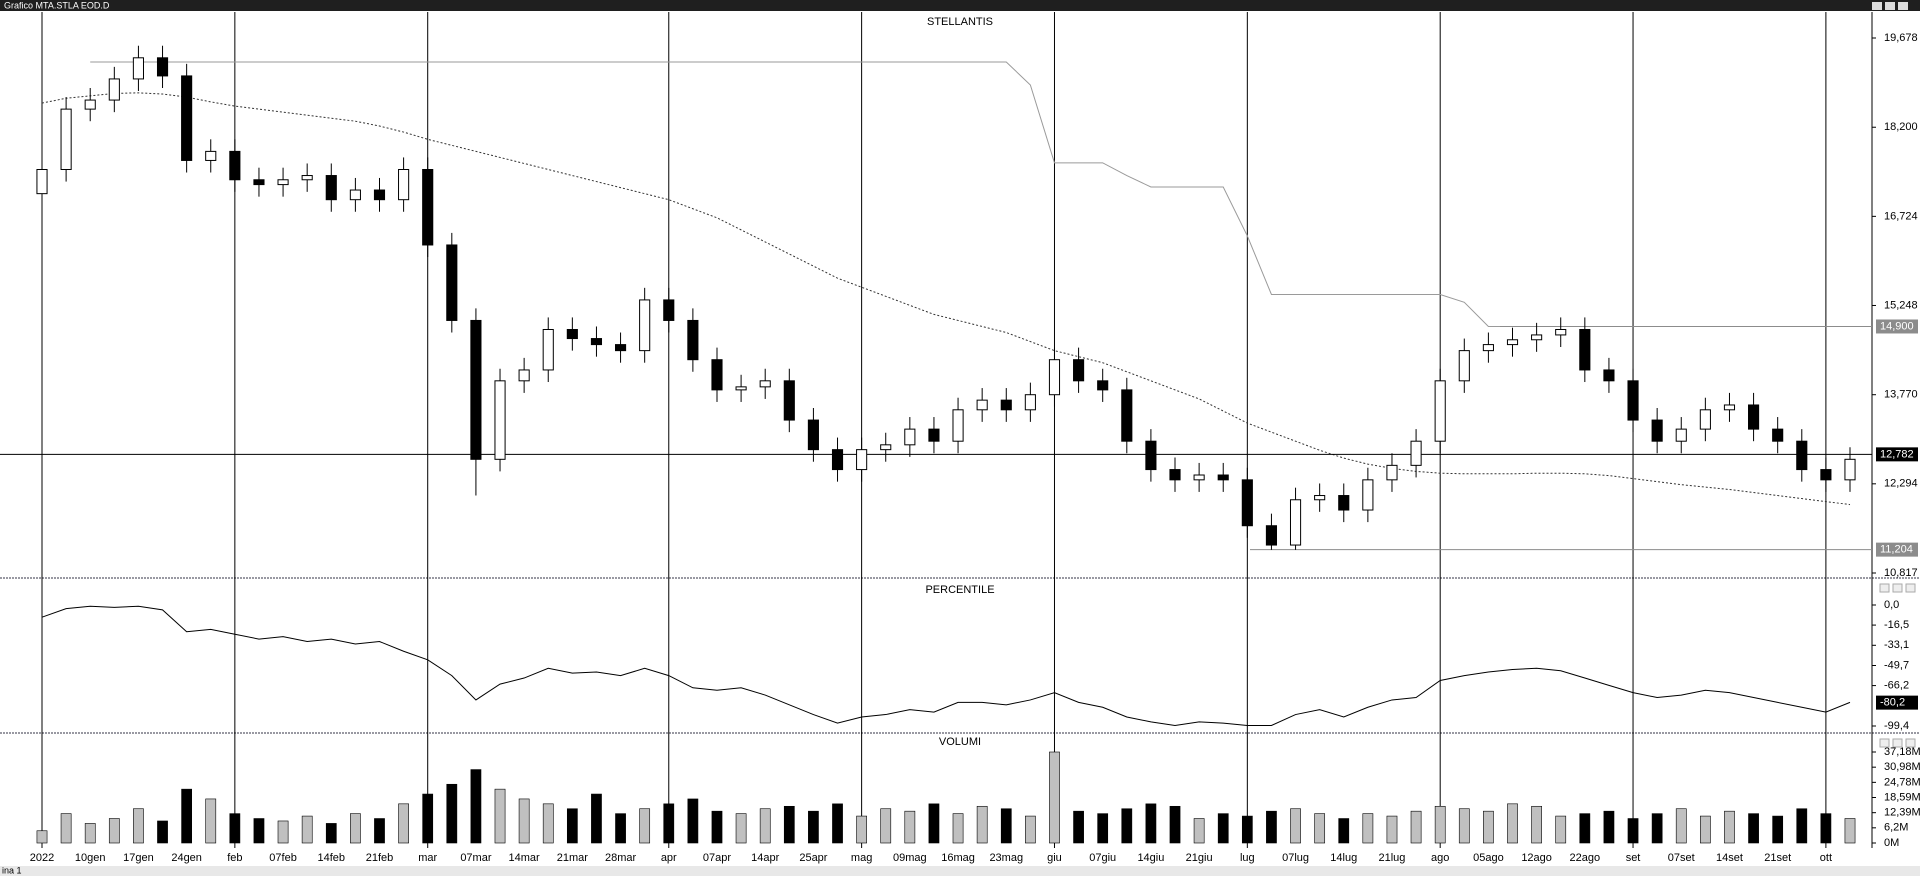 The width and height of the screenshot is (1920, 876). Describe the element at coordinates (861, 858) in the screenshot. I see `x-tick-label: mag` at that location.